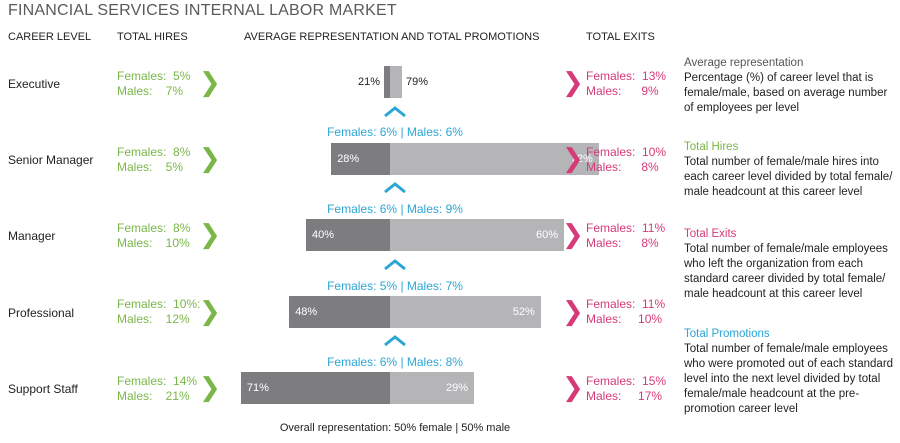  Describe the element at coordinates (523, 312) in the screenshot. I see `label-male-professional: 52%` at that location.